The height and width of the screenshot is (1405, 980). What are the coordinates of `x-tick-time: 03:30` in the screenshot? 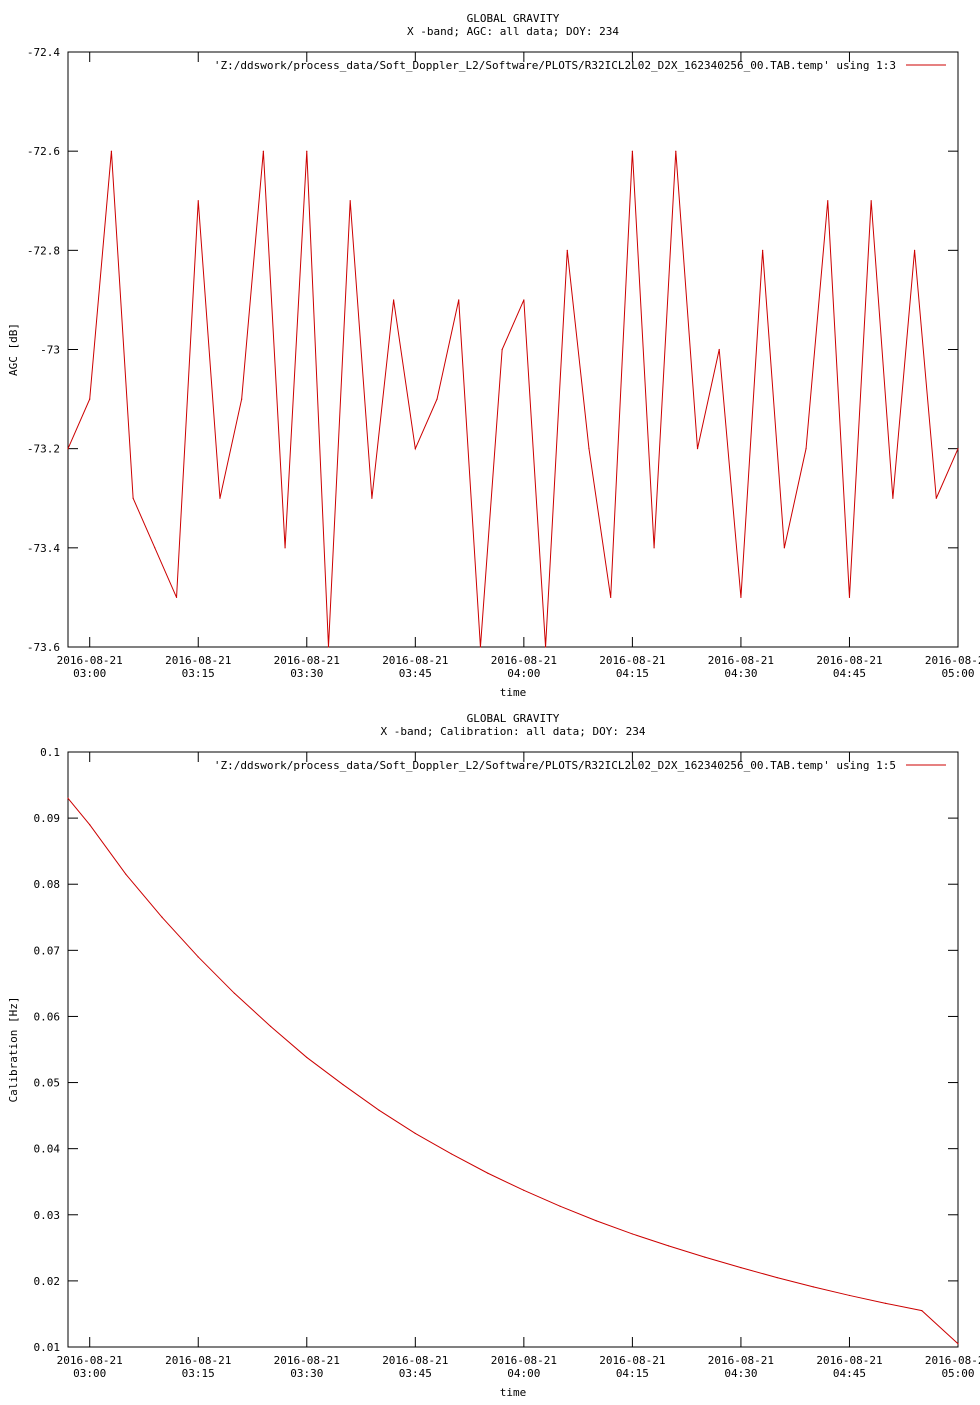 It's located at (306, 673).